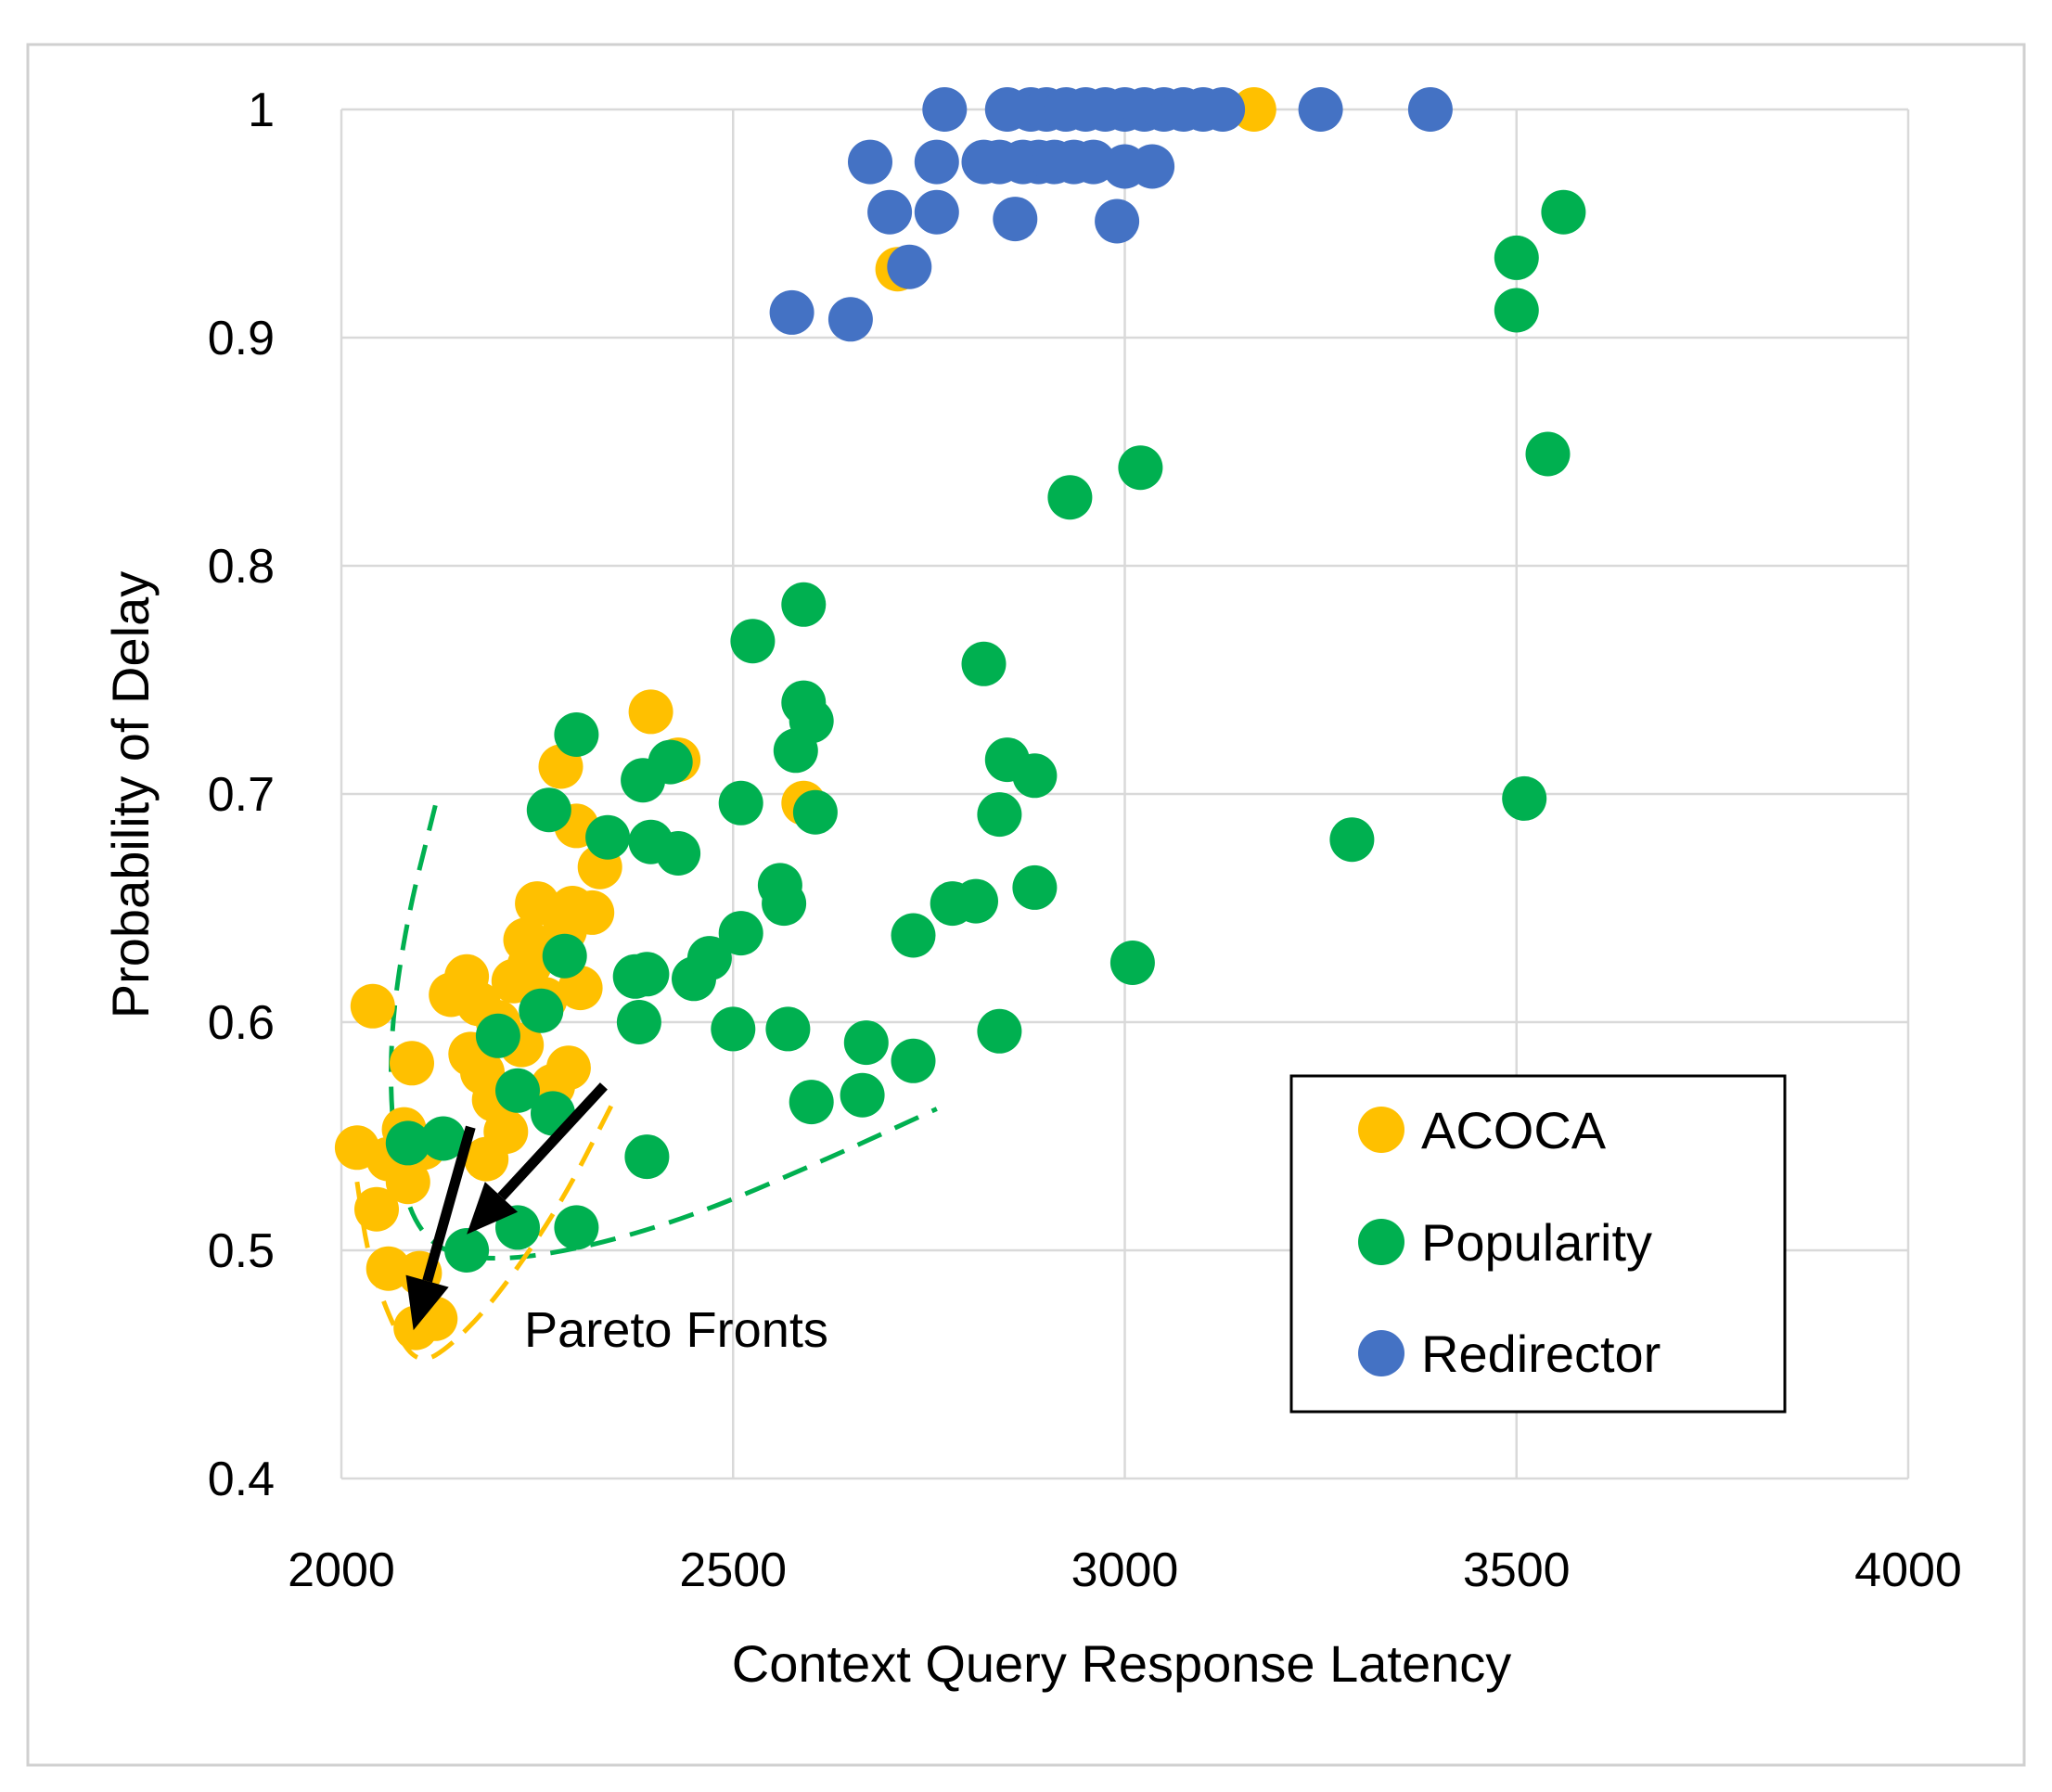 The width and height of the screenshot is (2052, 1792). Describe the element at coordinates (676, 1330) in the screenshot. I see `pareto-fronts-label: Pareto Fronts` at that location.